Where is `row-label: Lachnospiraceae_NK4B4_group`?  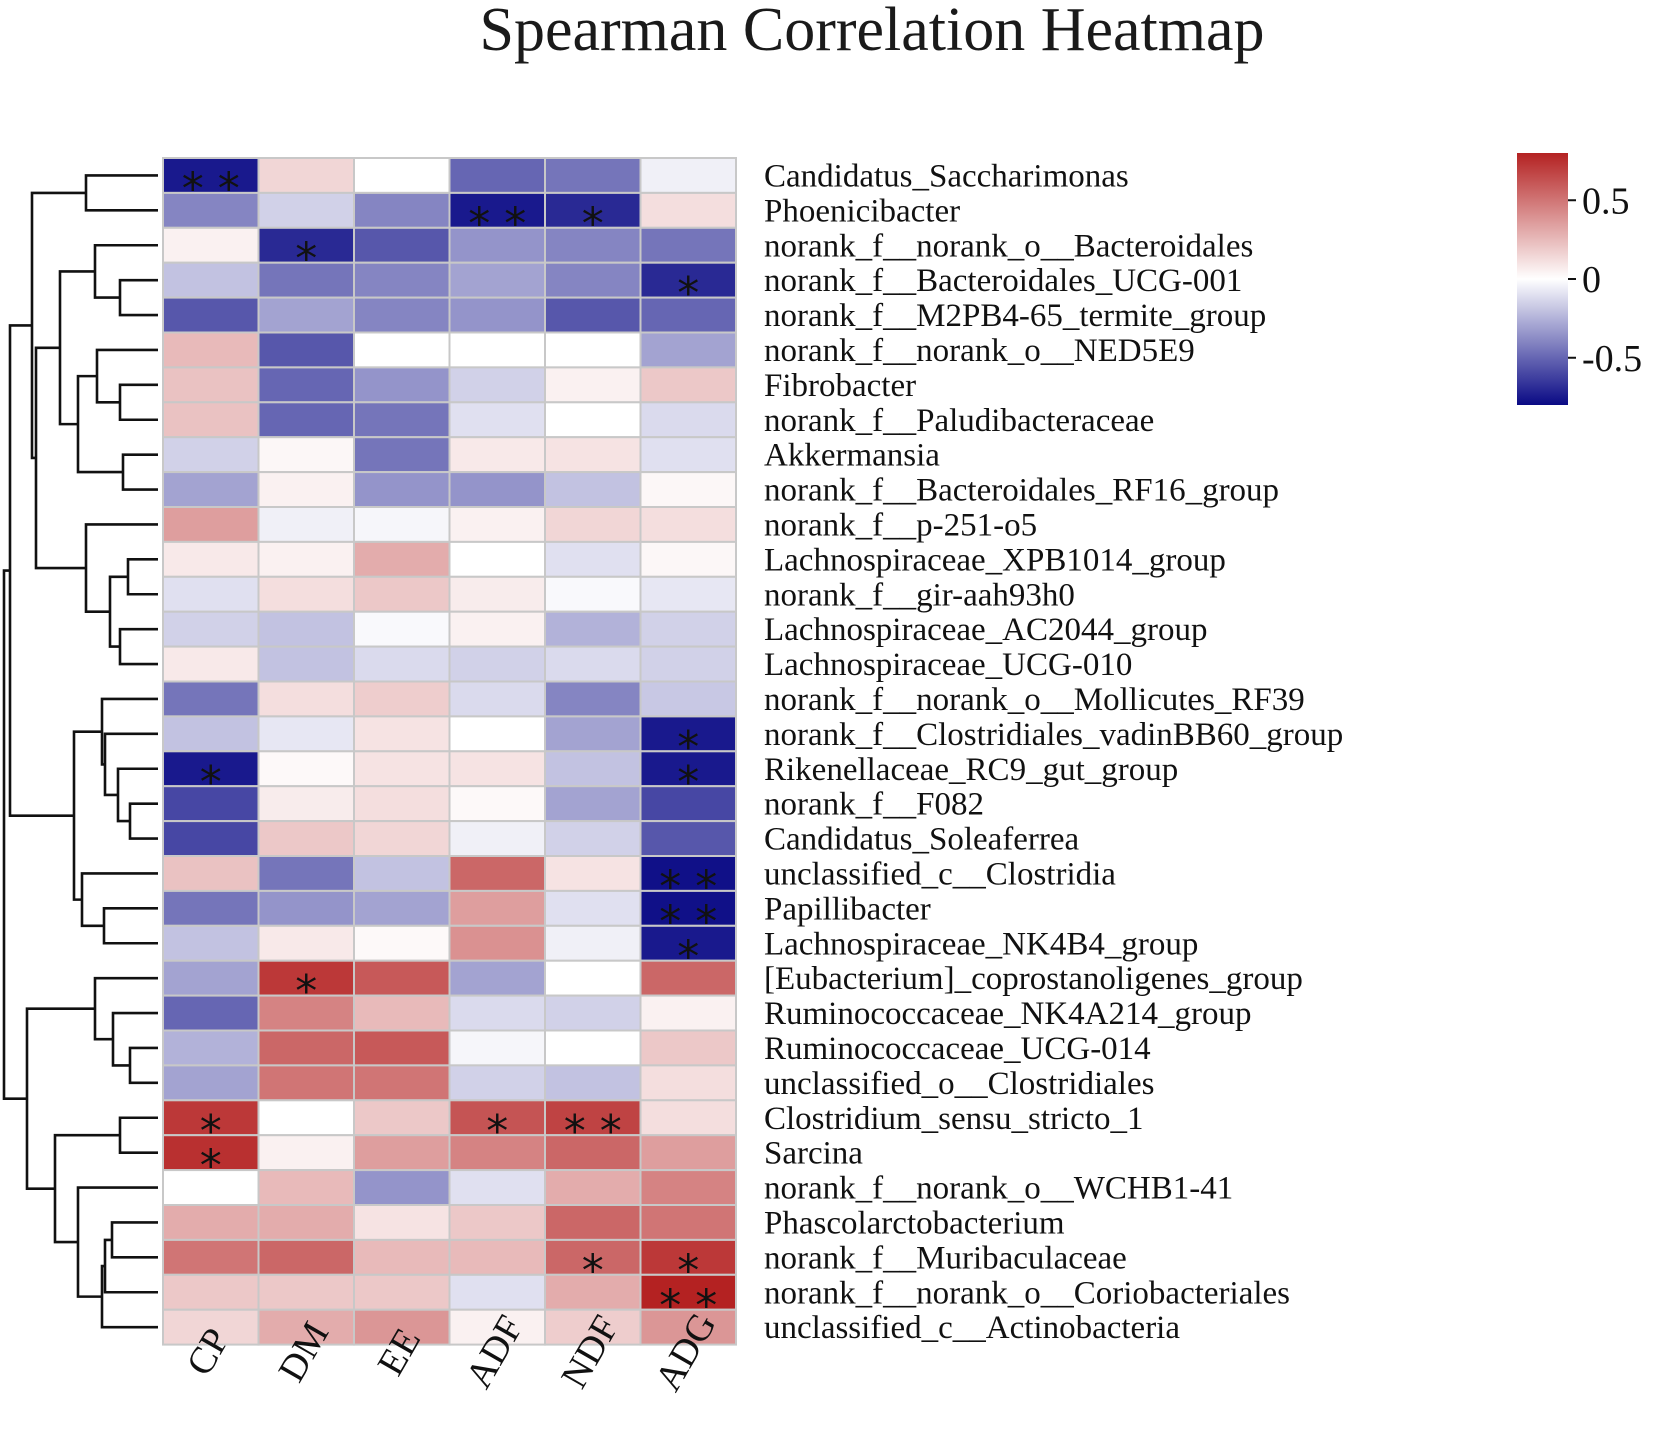
row-label: Lachnospiraceae_NK4B4_group is located at coordinates (981, 944).